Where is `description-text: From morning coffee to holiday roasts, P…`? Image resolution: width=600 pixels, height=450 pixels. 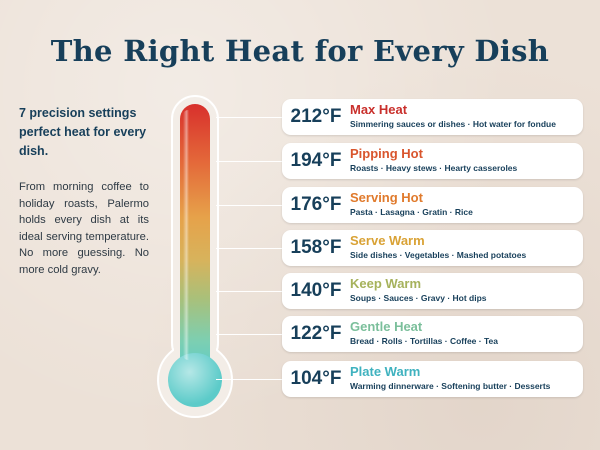
description-text: From morning coffee to holiday roasts, P… is located at coordinates (84, 228).